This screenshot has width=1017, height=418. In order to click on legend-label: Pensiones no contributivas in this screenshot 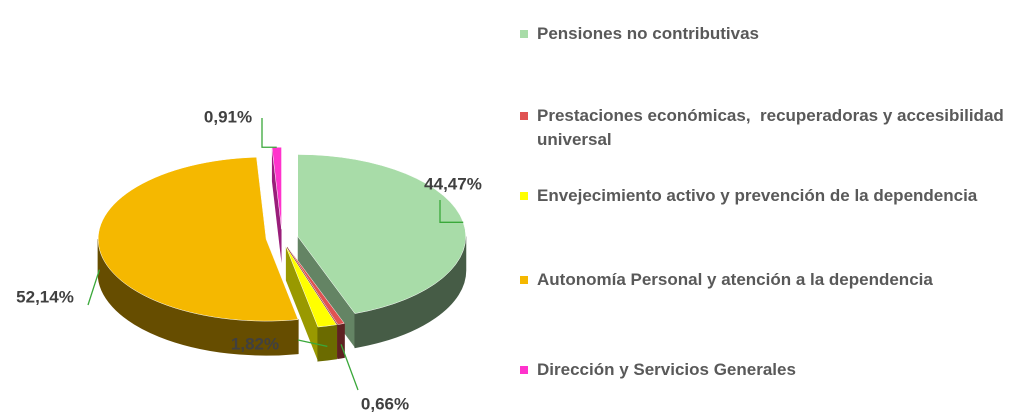, I will do `click(648, 33)`.